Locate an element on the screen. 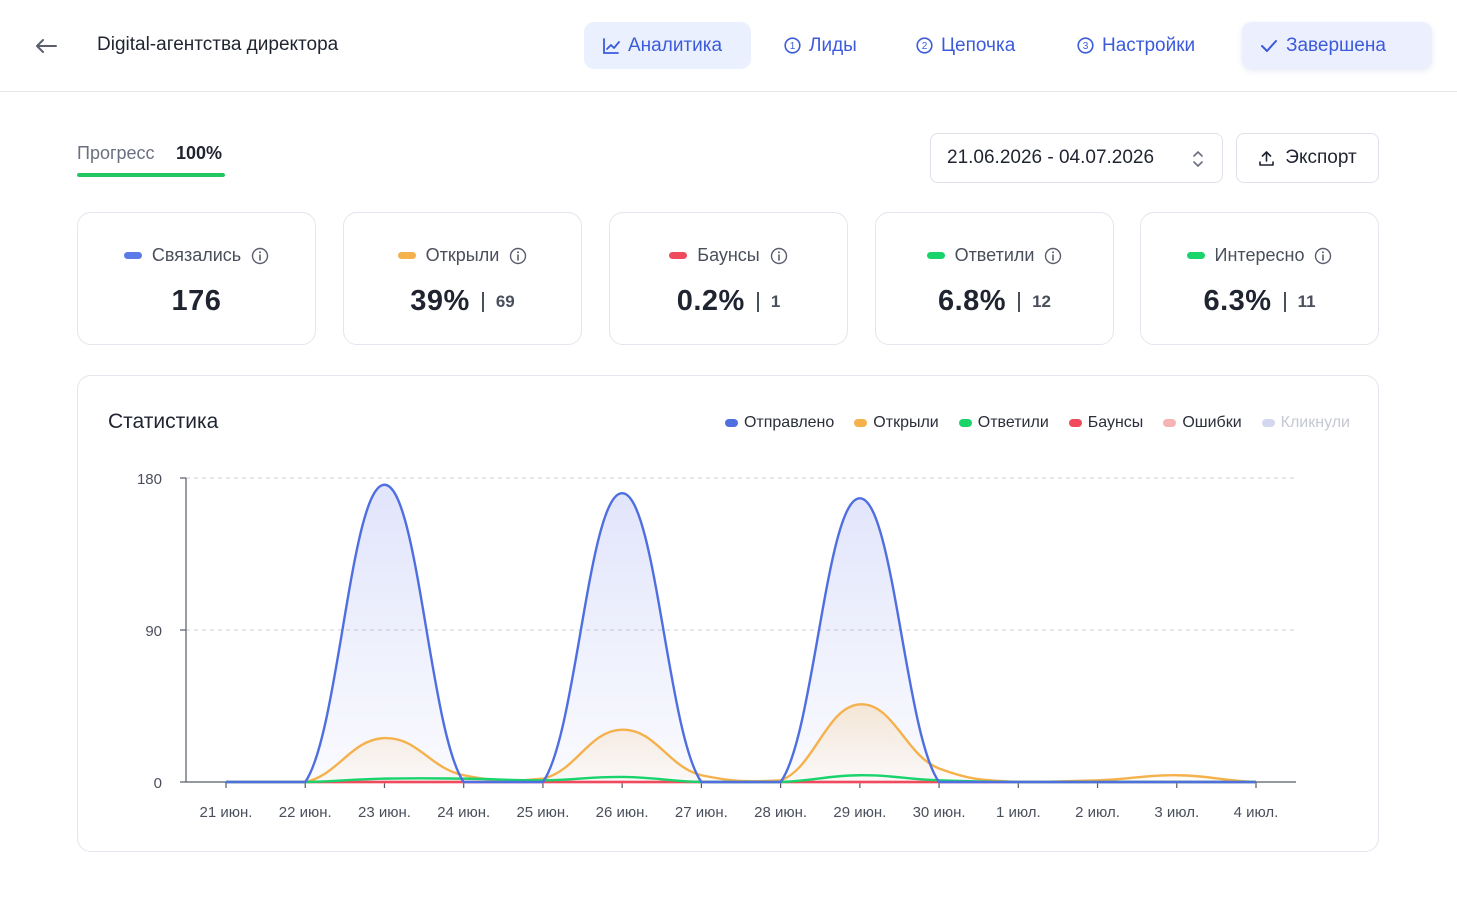  stat-values: 0.2% 1 is located at coordinates (728, 301).